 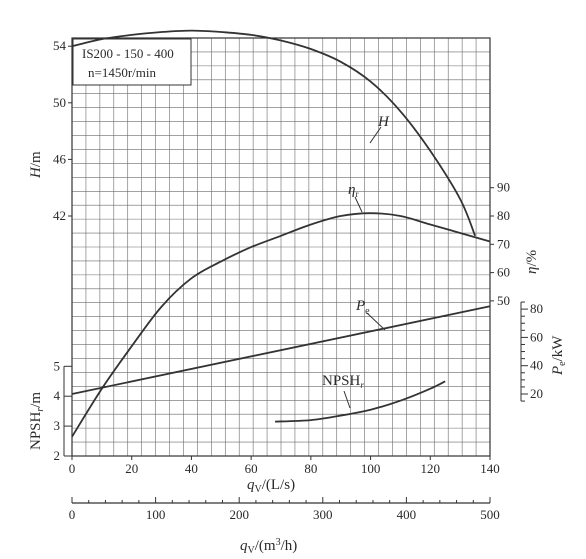 What do you see at coordinates (490, 468) in the screenshot?
I see `x-tick-label: 140` at bounding box center [490, 468].